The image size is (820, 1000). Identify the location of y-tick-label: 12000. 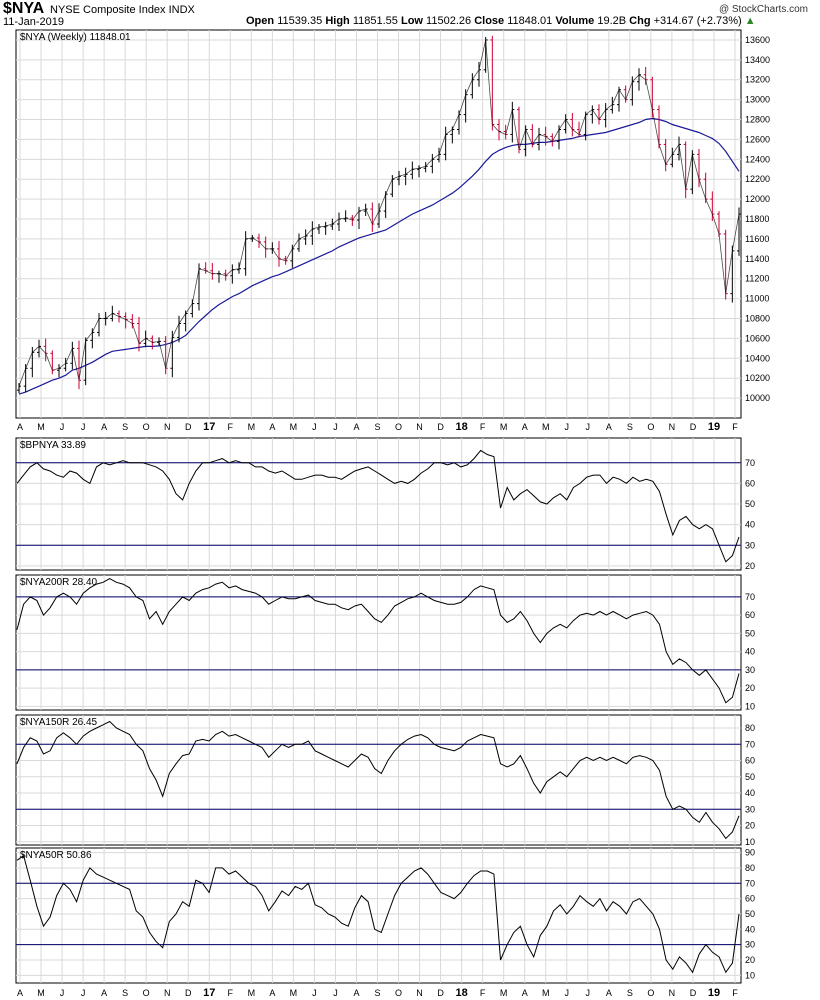
(757, 199).